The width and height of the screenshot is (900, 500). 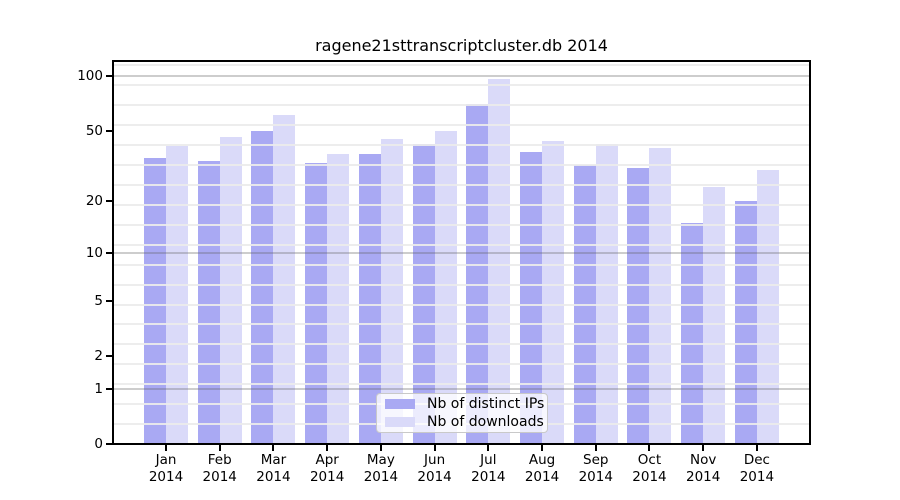 I want to click on axis-spine-top, so click(x=461, y=61).